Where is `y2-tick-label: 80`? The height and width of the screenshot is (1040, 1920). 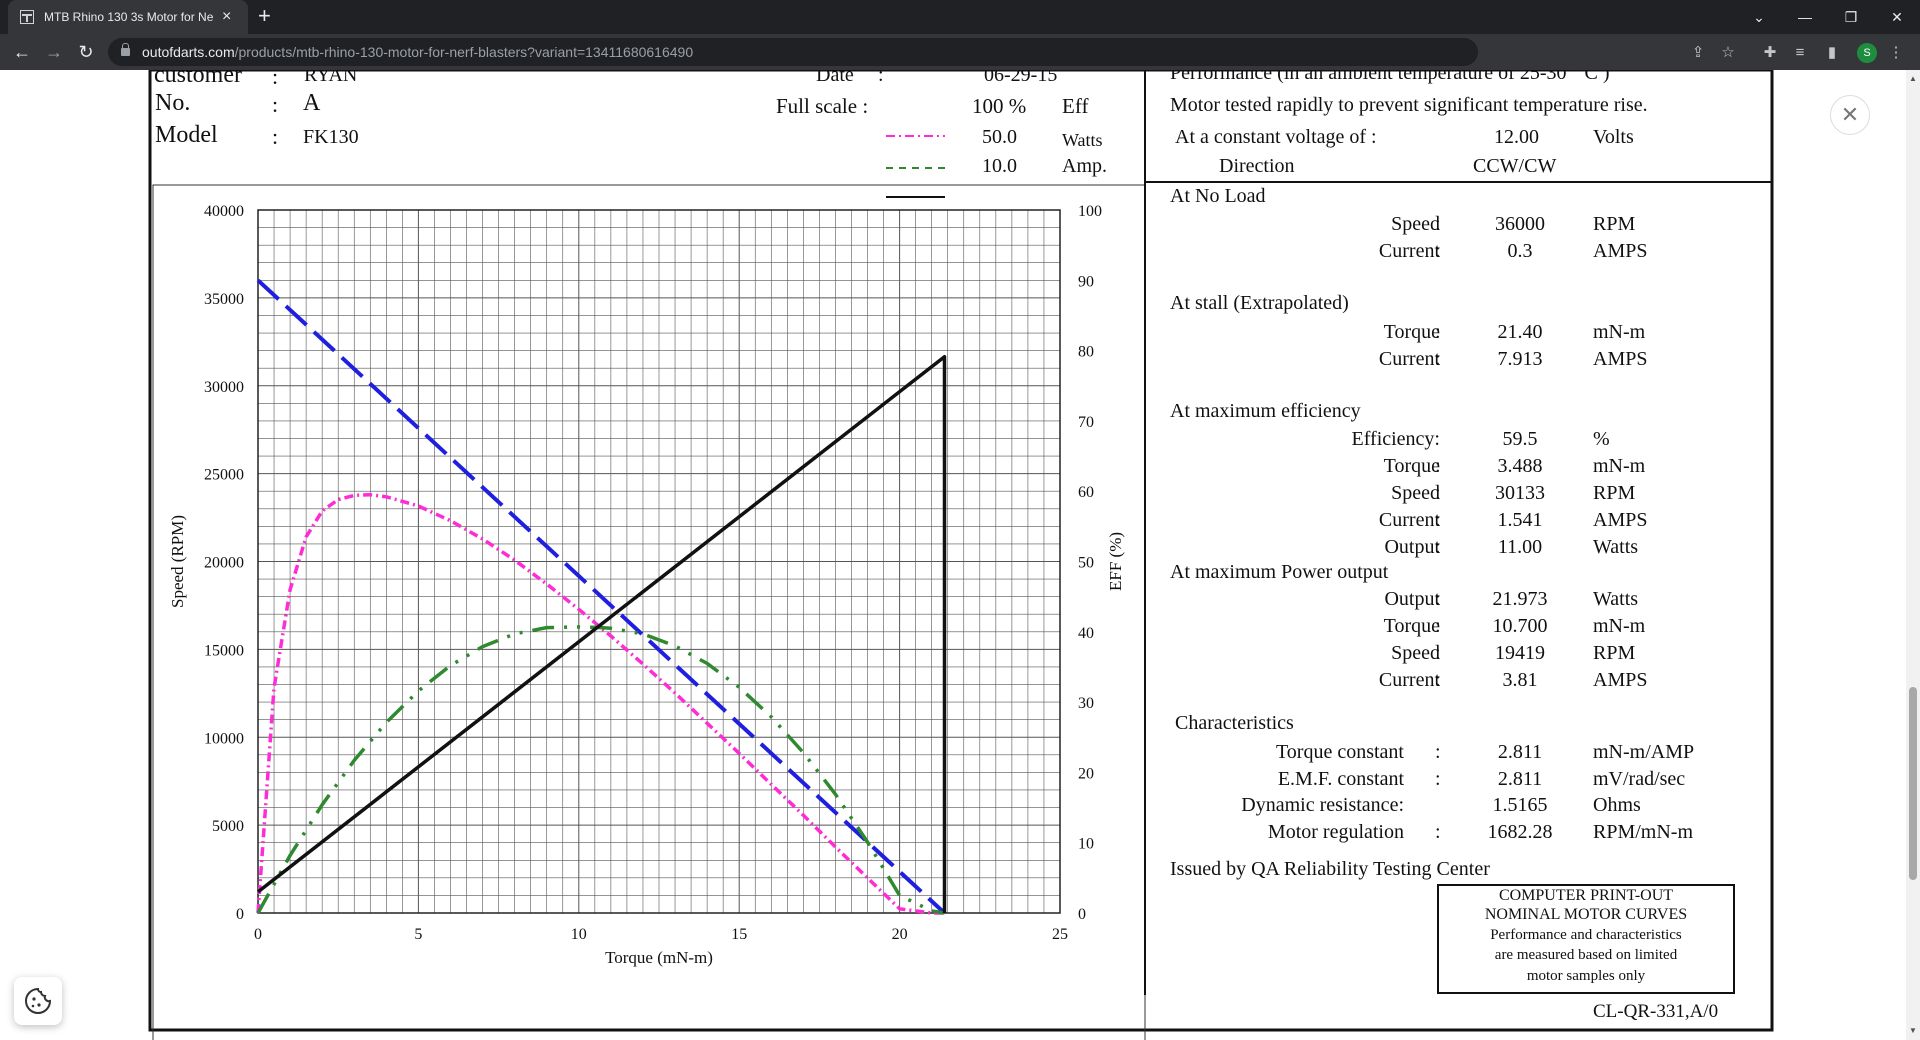
y2-tick-label: 80 is located at coordinates (1086, 352).